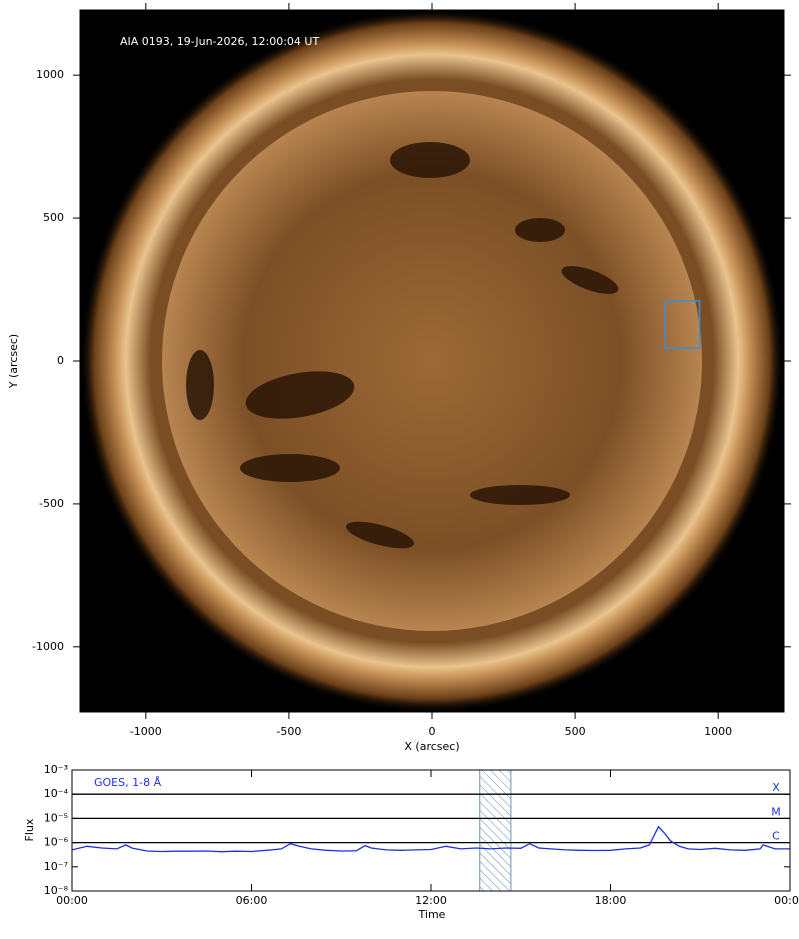 Image resolution: width=799 pixels, height=939 pixels. Describe the element at coordinates (48, 646) in the screenshot. I see `y-tick-label: -1000` at that location.